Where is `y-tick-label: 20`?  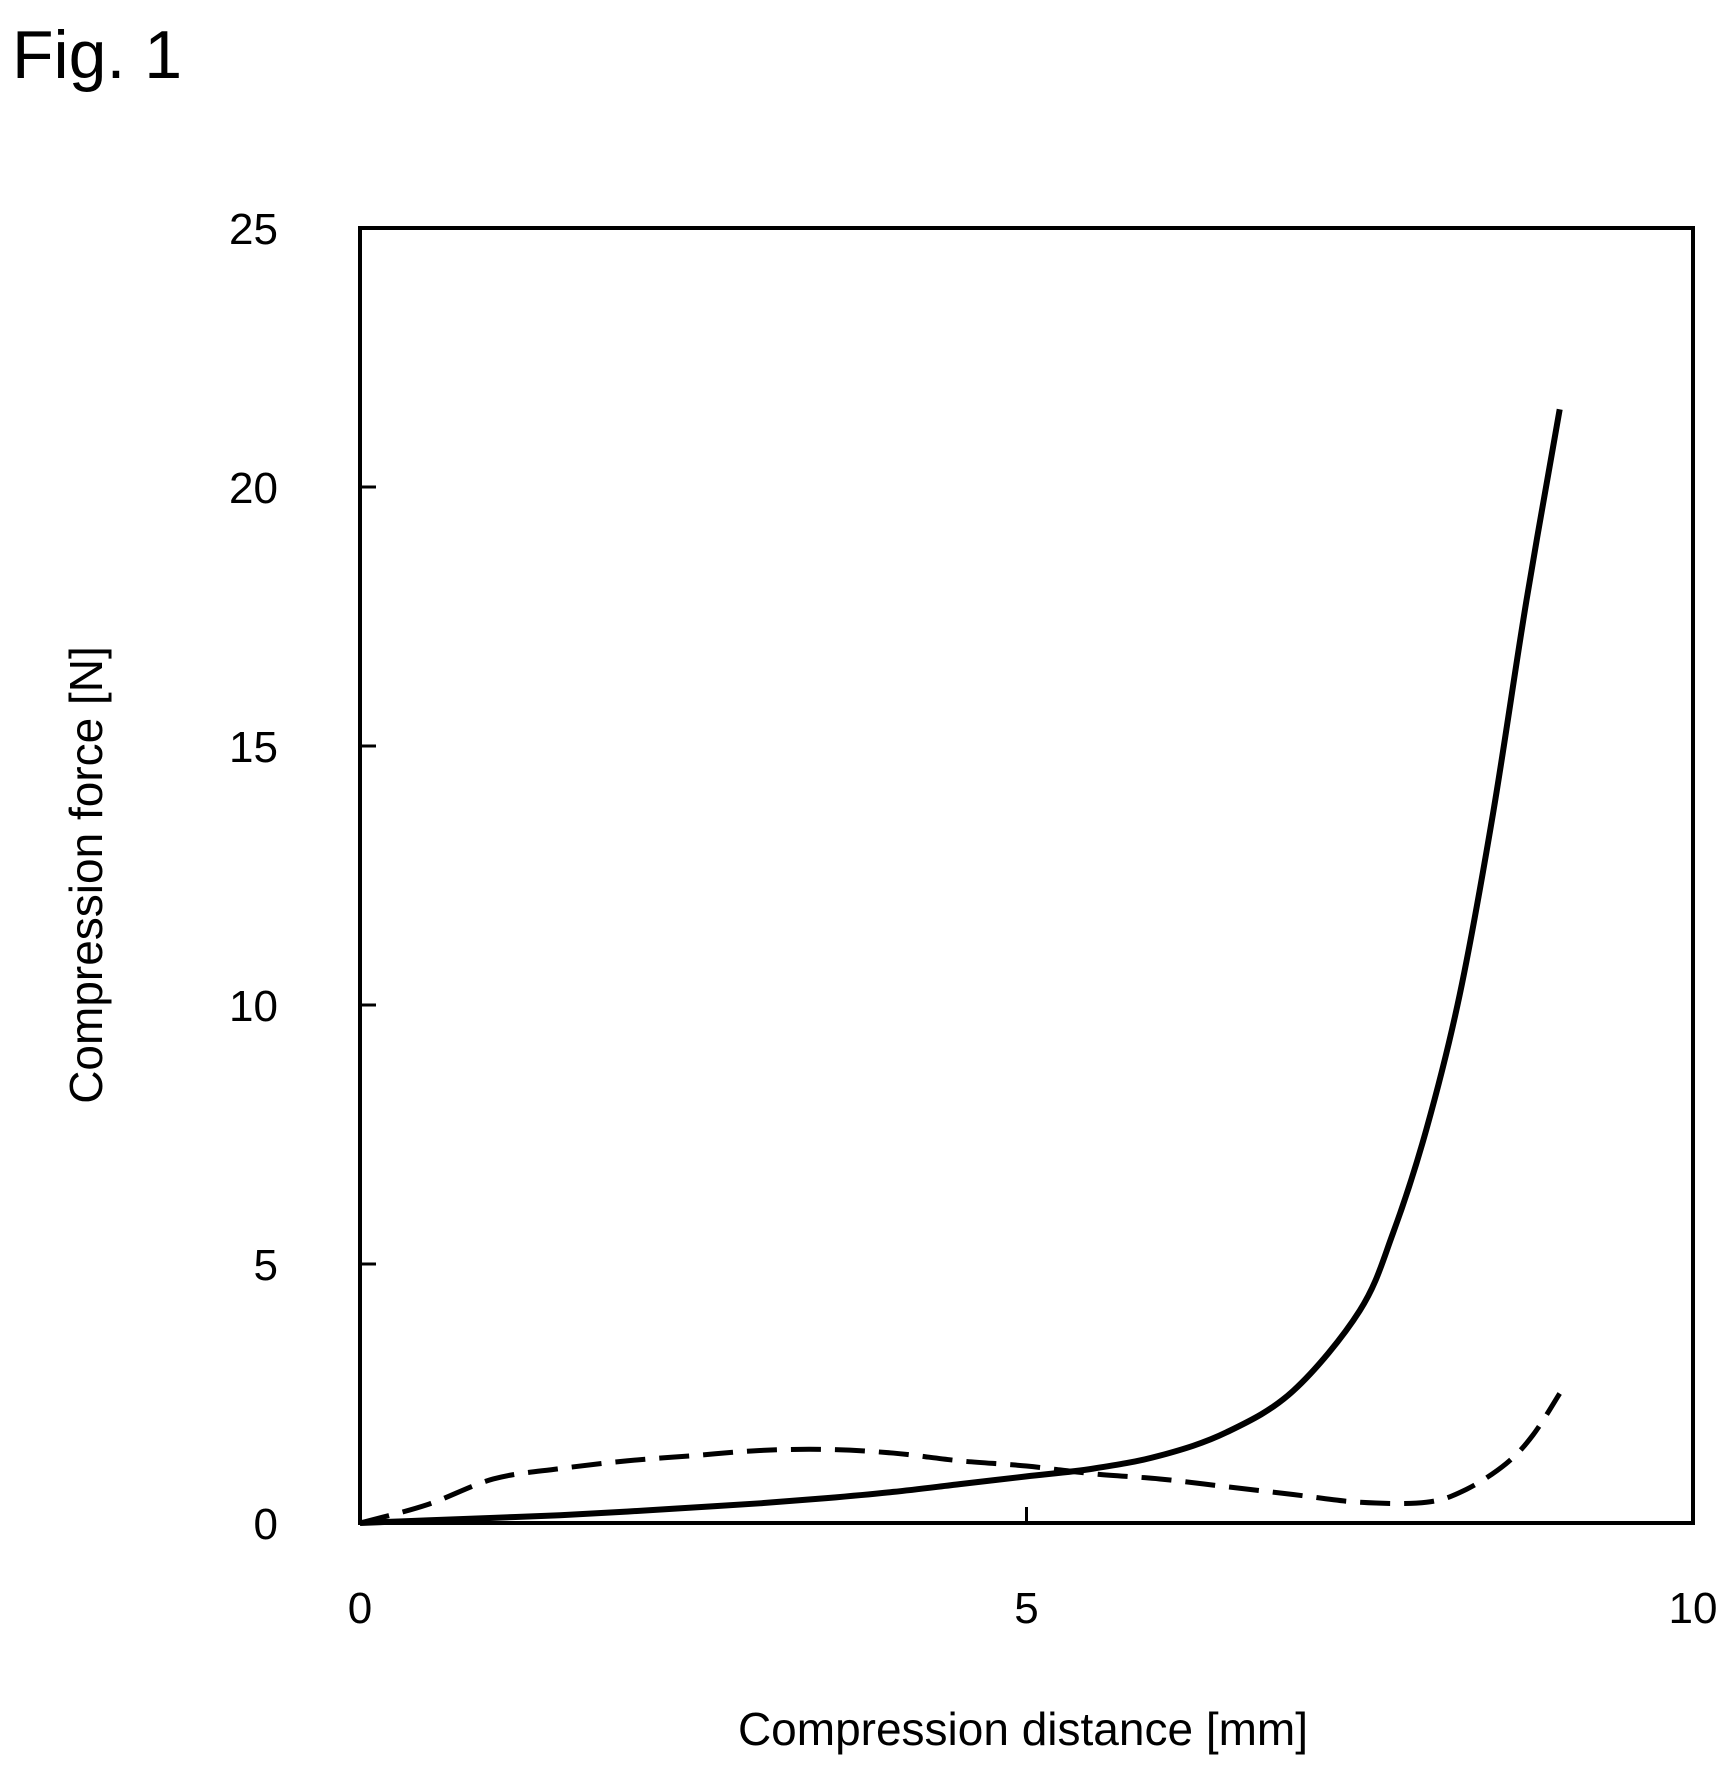
y-tick-label: 20 is located at coordinates (253, 488).